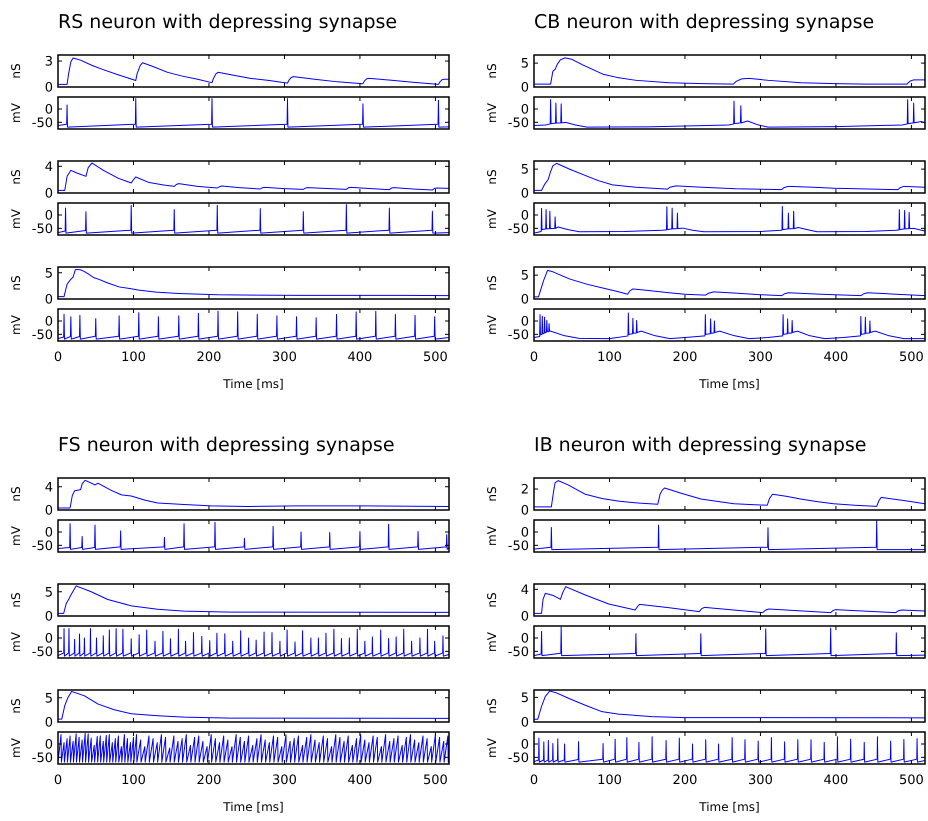  I want to click on chart-title: FS neuron with depressing synapse, so click(226, 445).